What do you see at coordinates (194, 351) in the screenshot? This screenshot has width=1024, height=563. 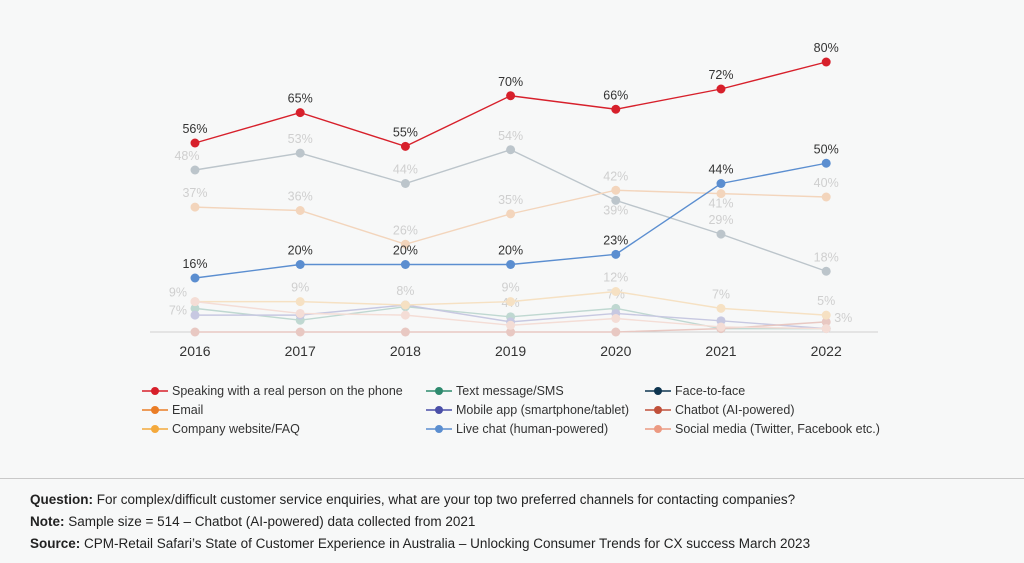 I see `x-tick-label: 2016` at bounding box center [194, 351].